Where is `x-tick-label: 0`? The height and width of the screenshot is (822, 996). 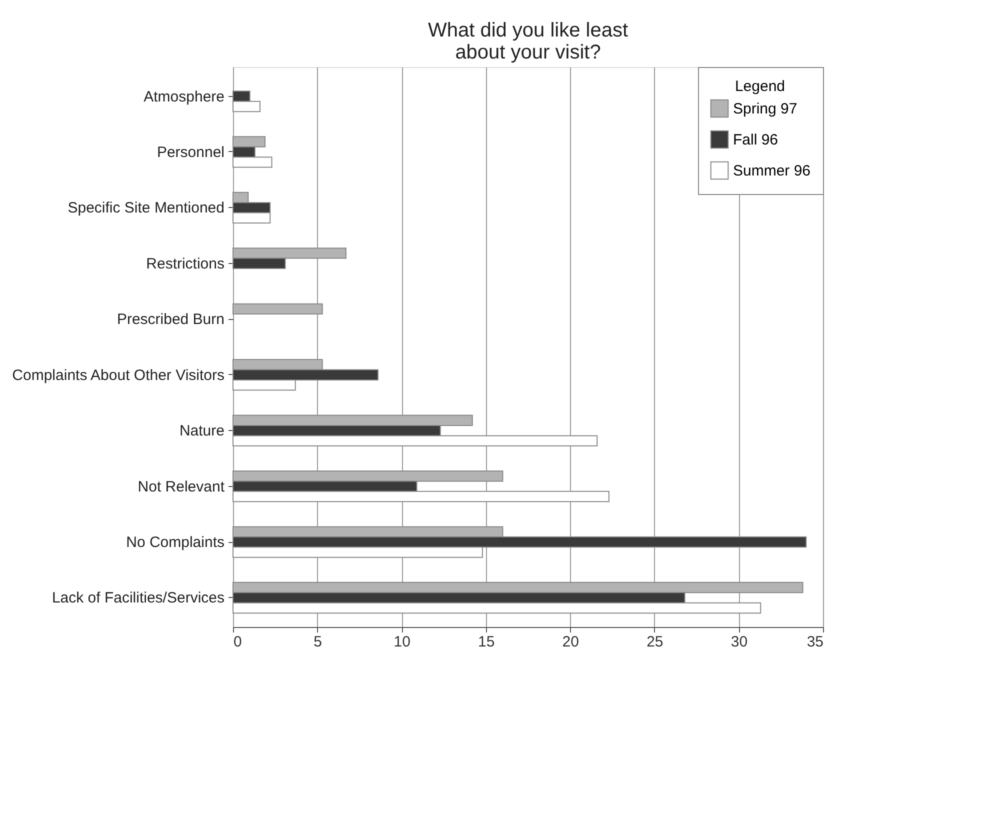
x-tick-label: 0 is located at coordinates (238, 642).